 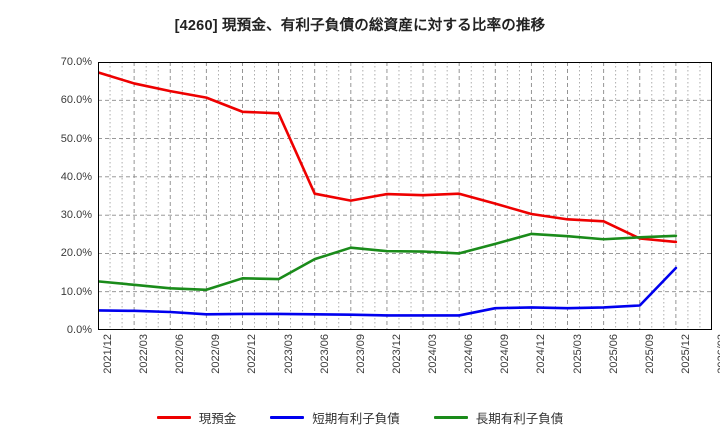 What do you see at coordinates (685, 354) in the screenshot?
I see `x-tick-label: 2025/12` at bounding box center [685, 354].